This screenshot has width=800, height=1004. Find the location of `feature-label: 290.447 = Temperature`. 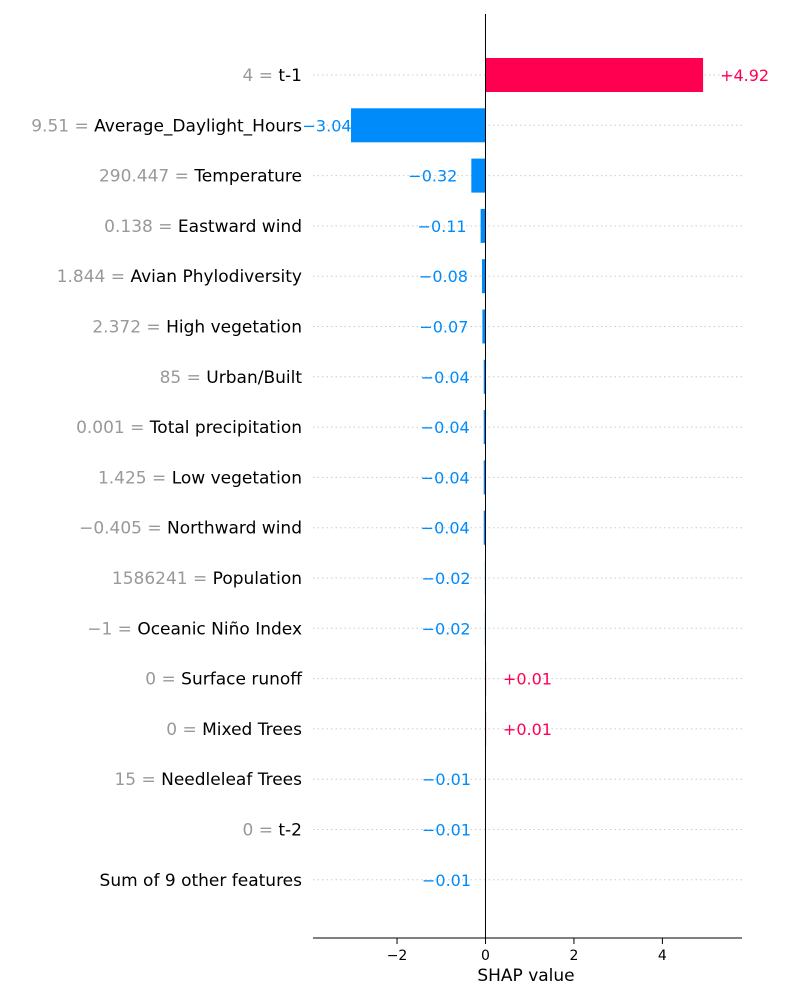

feature-label: 290.447 = Temperature is located at coordinates (200, 177).